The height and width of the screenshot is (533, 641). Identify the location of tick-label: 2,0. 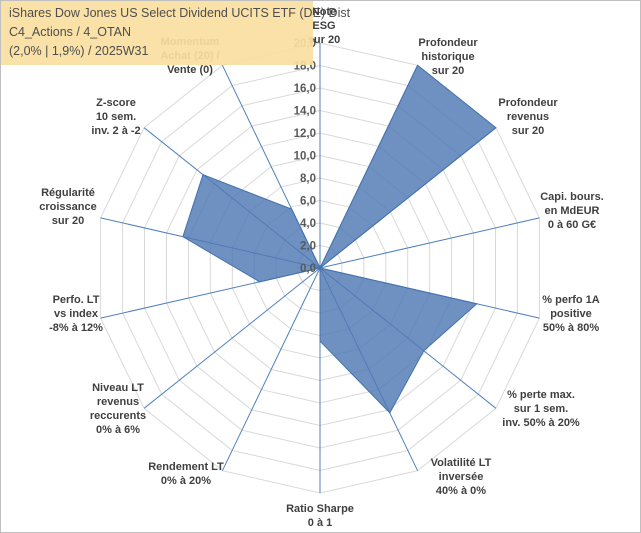
(308, 247).